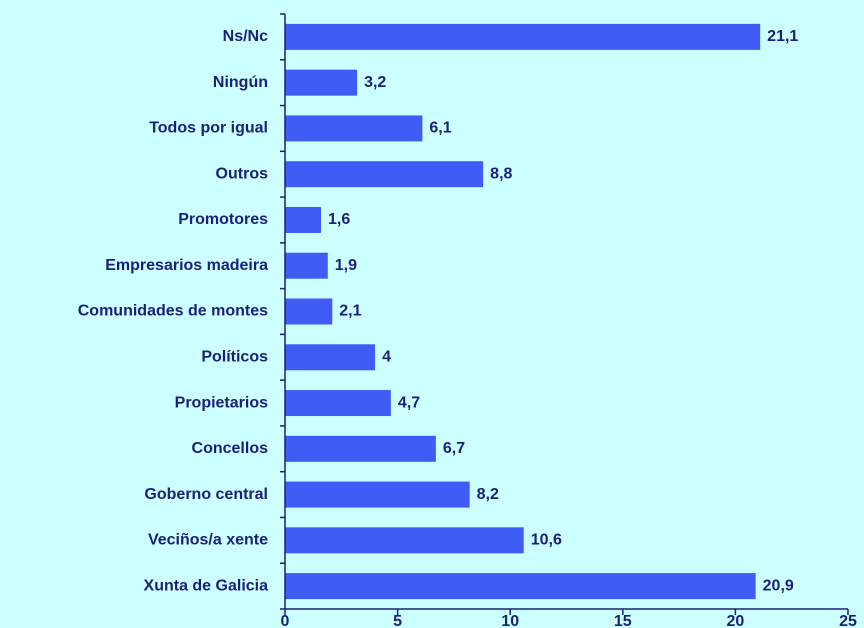 The width and height of the screenshot is (864, 628). What do you see at coordinates (223, 219) in the screenshot?
I see `y-tick-label: Promotores` at bounding box center [223, 219].